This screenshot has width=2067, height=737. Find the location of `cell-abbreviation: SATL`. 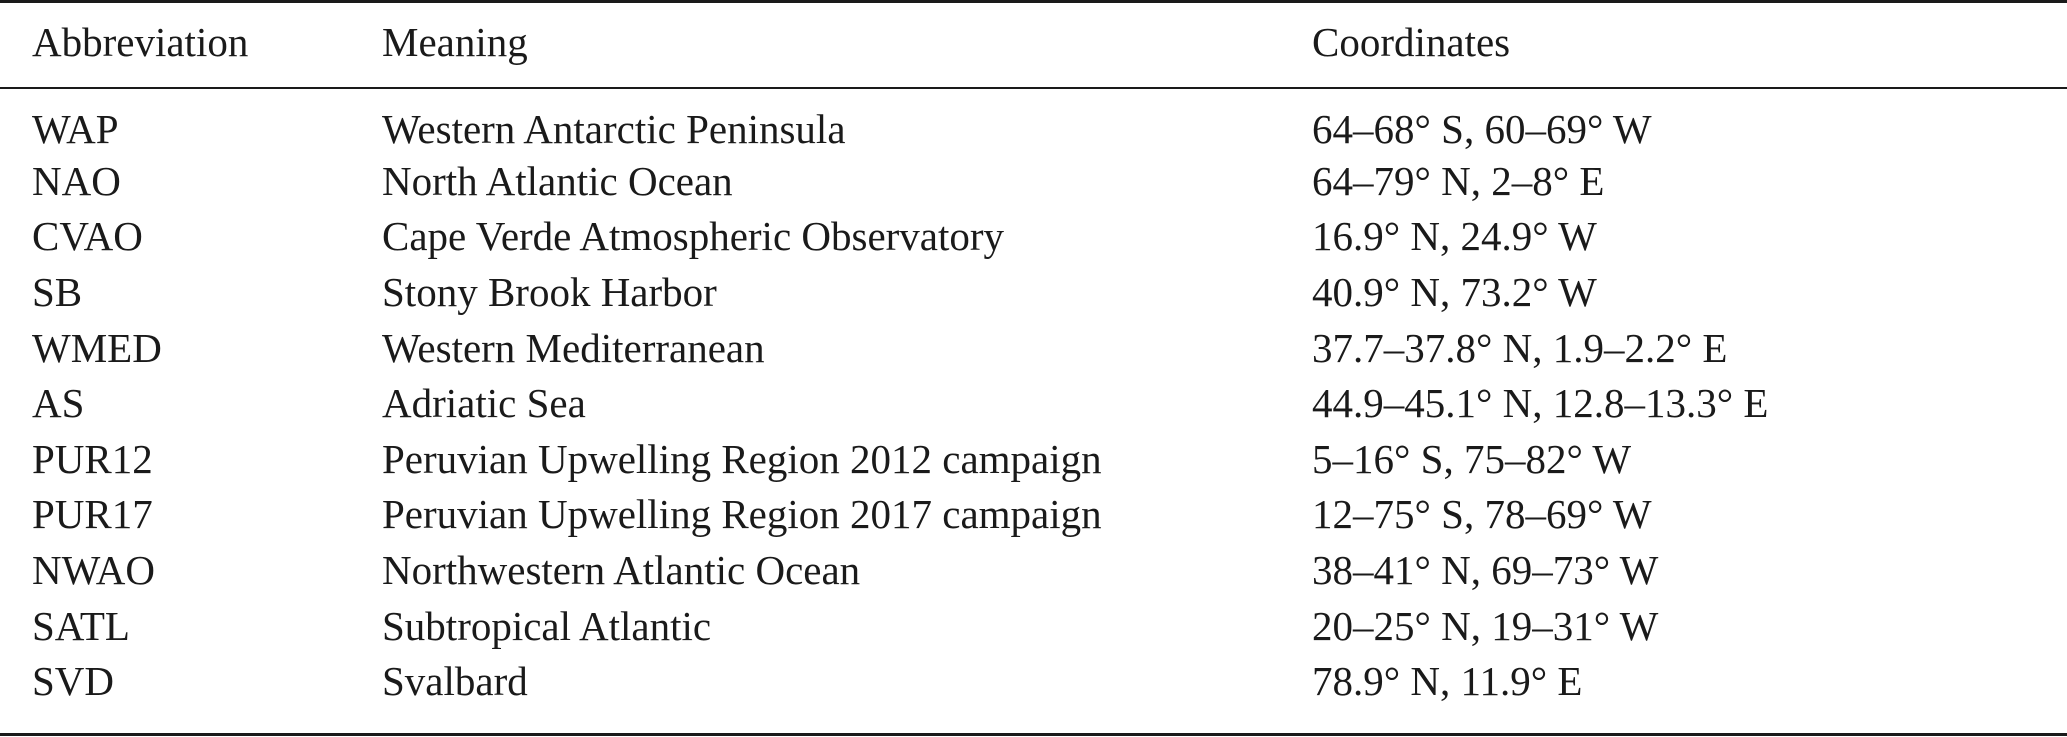

cell-abbreviation: SATL is located at coordinates (81, 625).